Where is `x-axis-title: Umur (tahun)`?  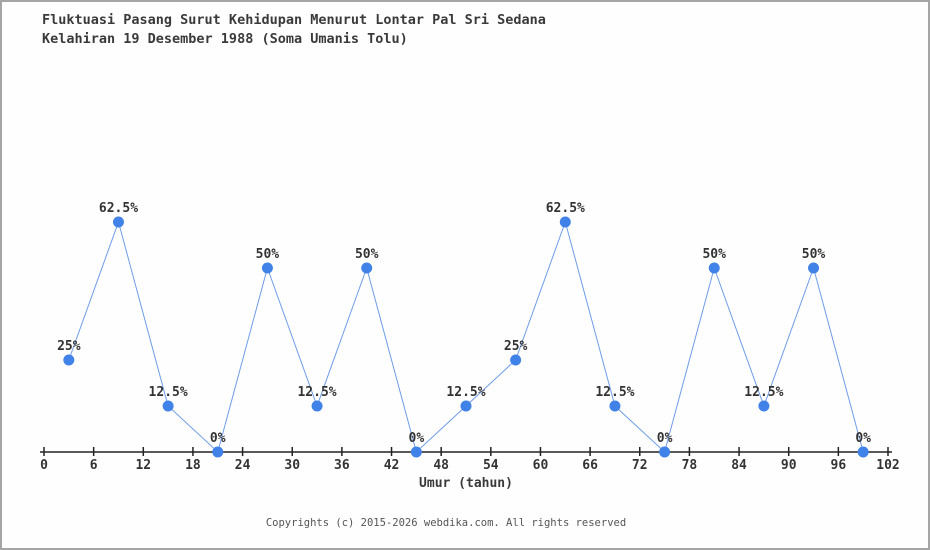
x-axis-title: Umur (tahun) is located at coordinates (466, 483).